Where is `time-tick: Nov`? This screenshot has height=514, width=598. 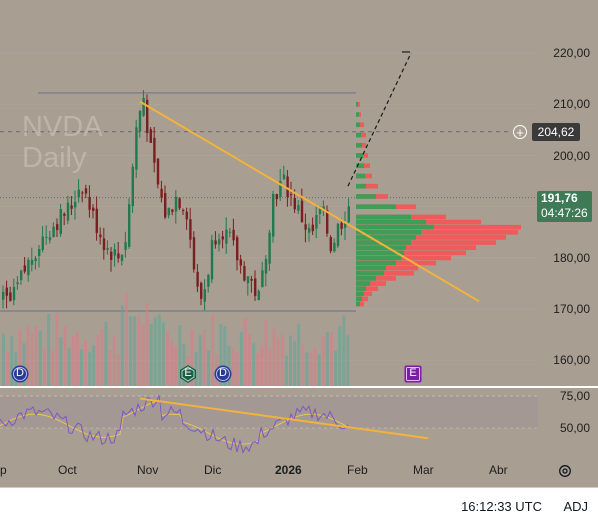
time-tick: Nov is located at coordinates (148, 470).